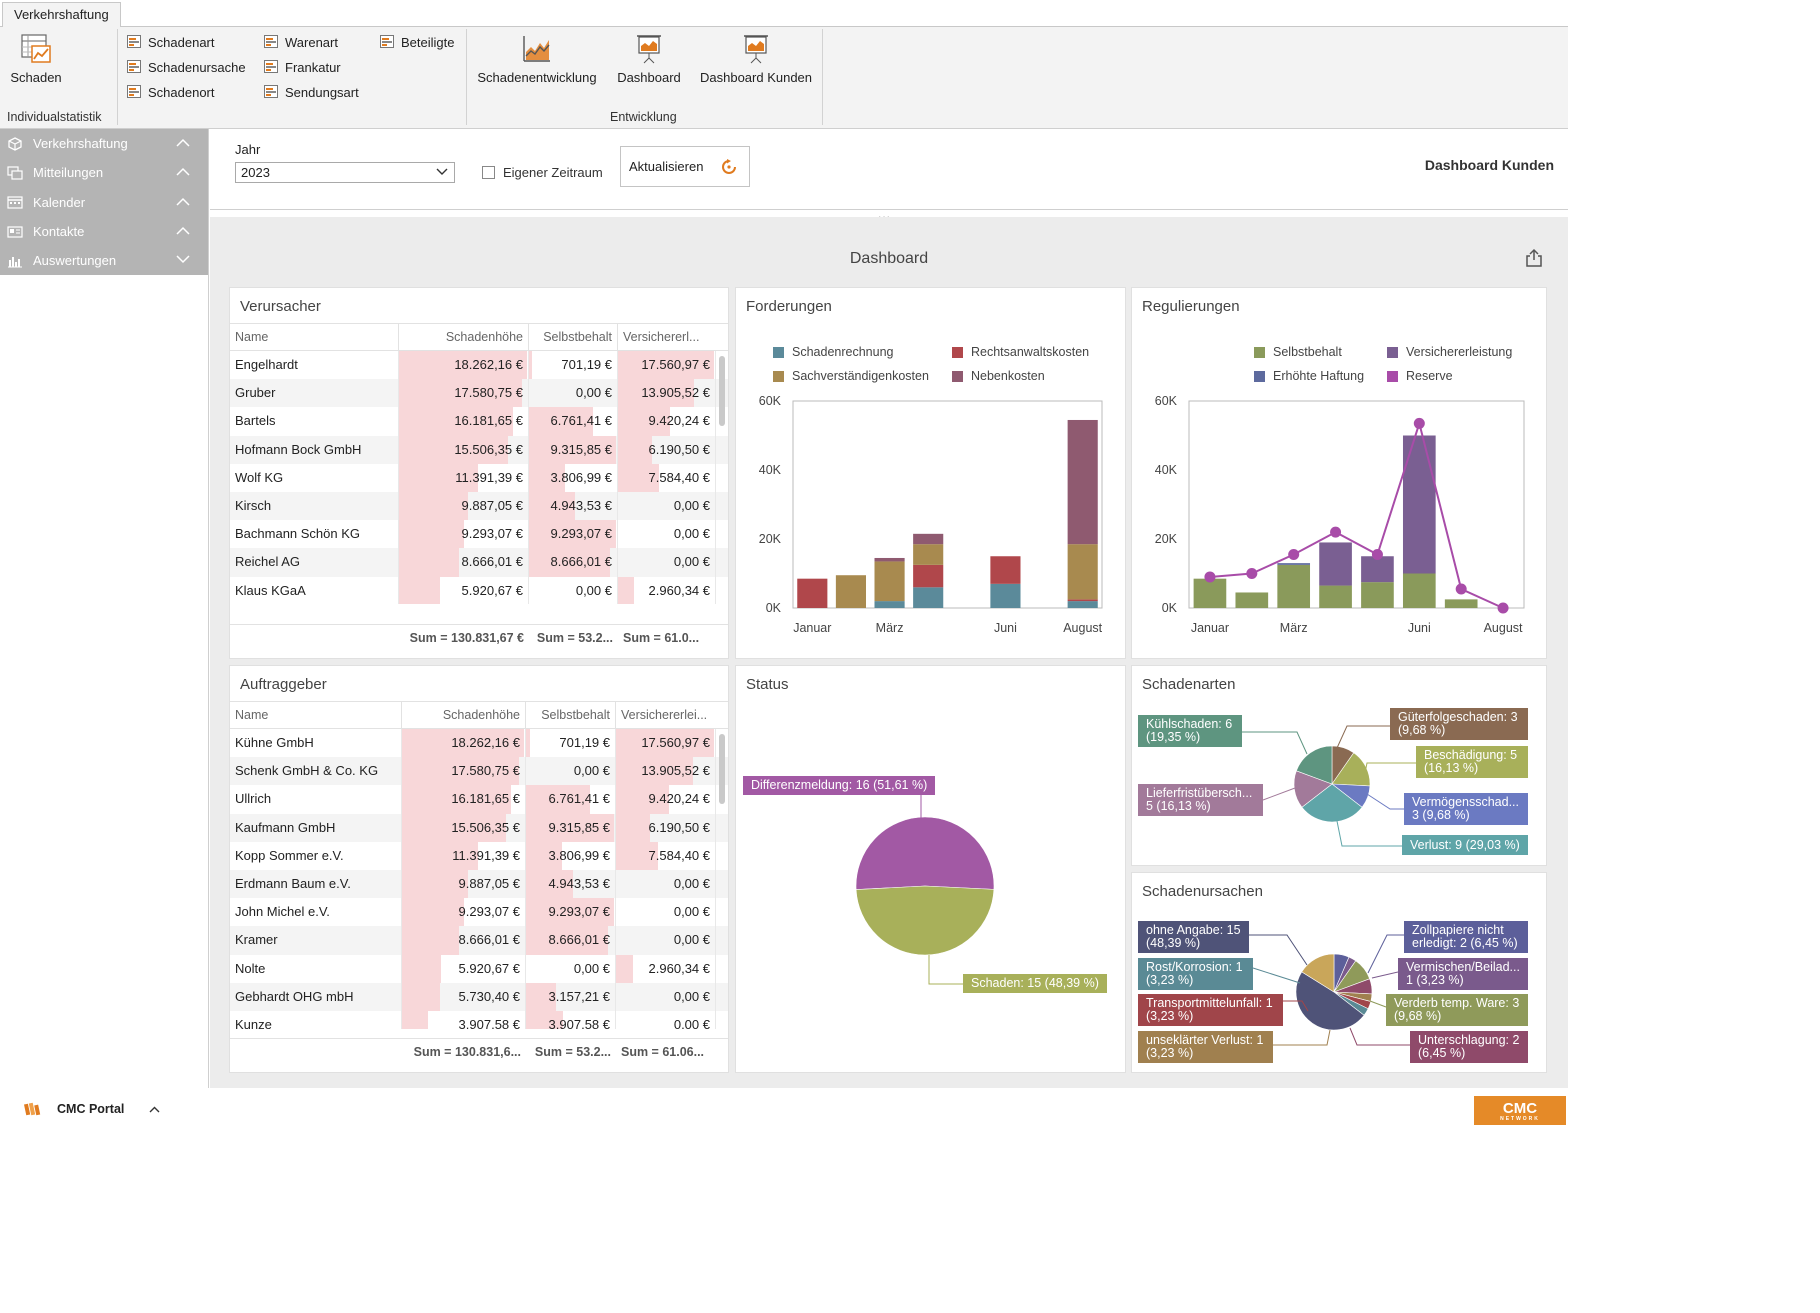 The image size is (1820, 1313). What do you see at coordinates (479, 590) in the screenshot?
I see `table-row: Klaus KGaA 5.920,67 €0,00 €2.960,34 €` at bounding box center [479, 590].